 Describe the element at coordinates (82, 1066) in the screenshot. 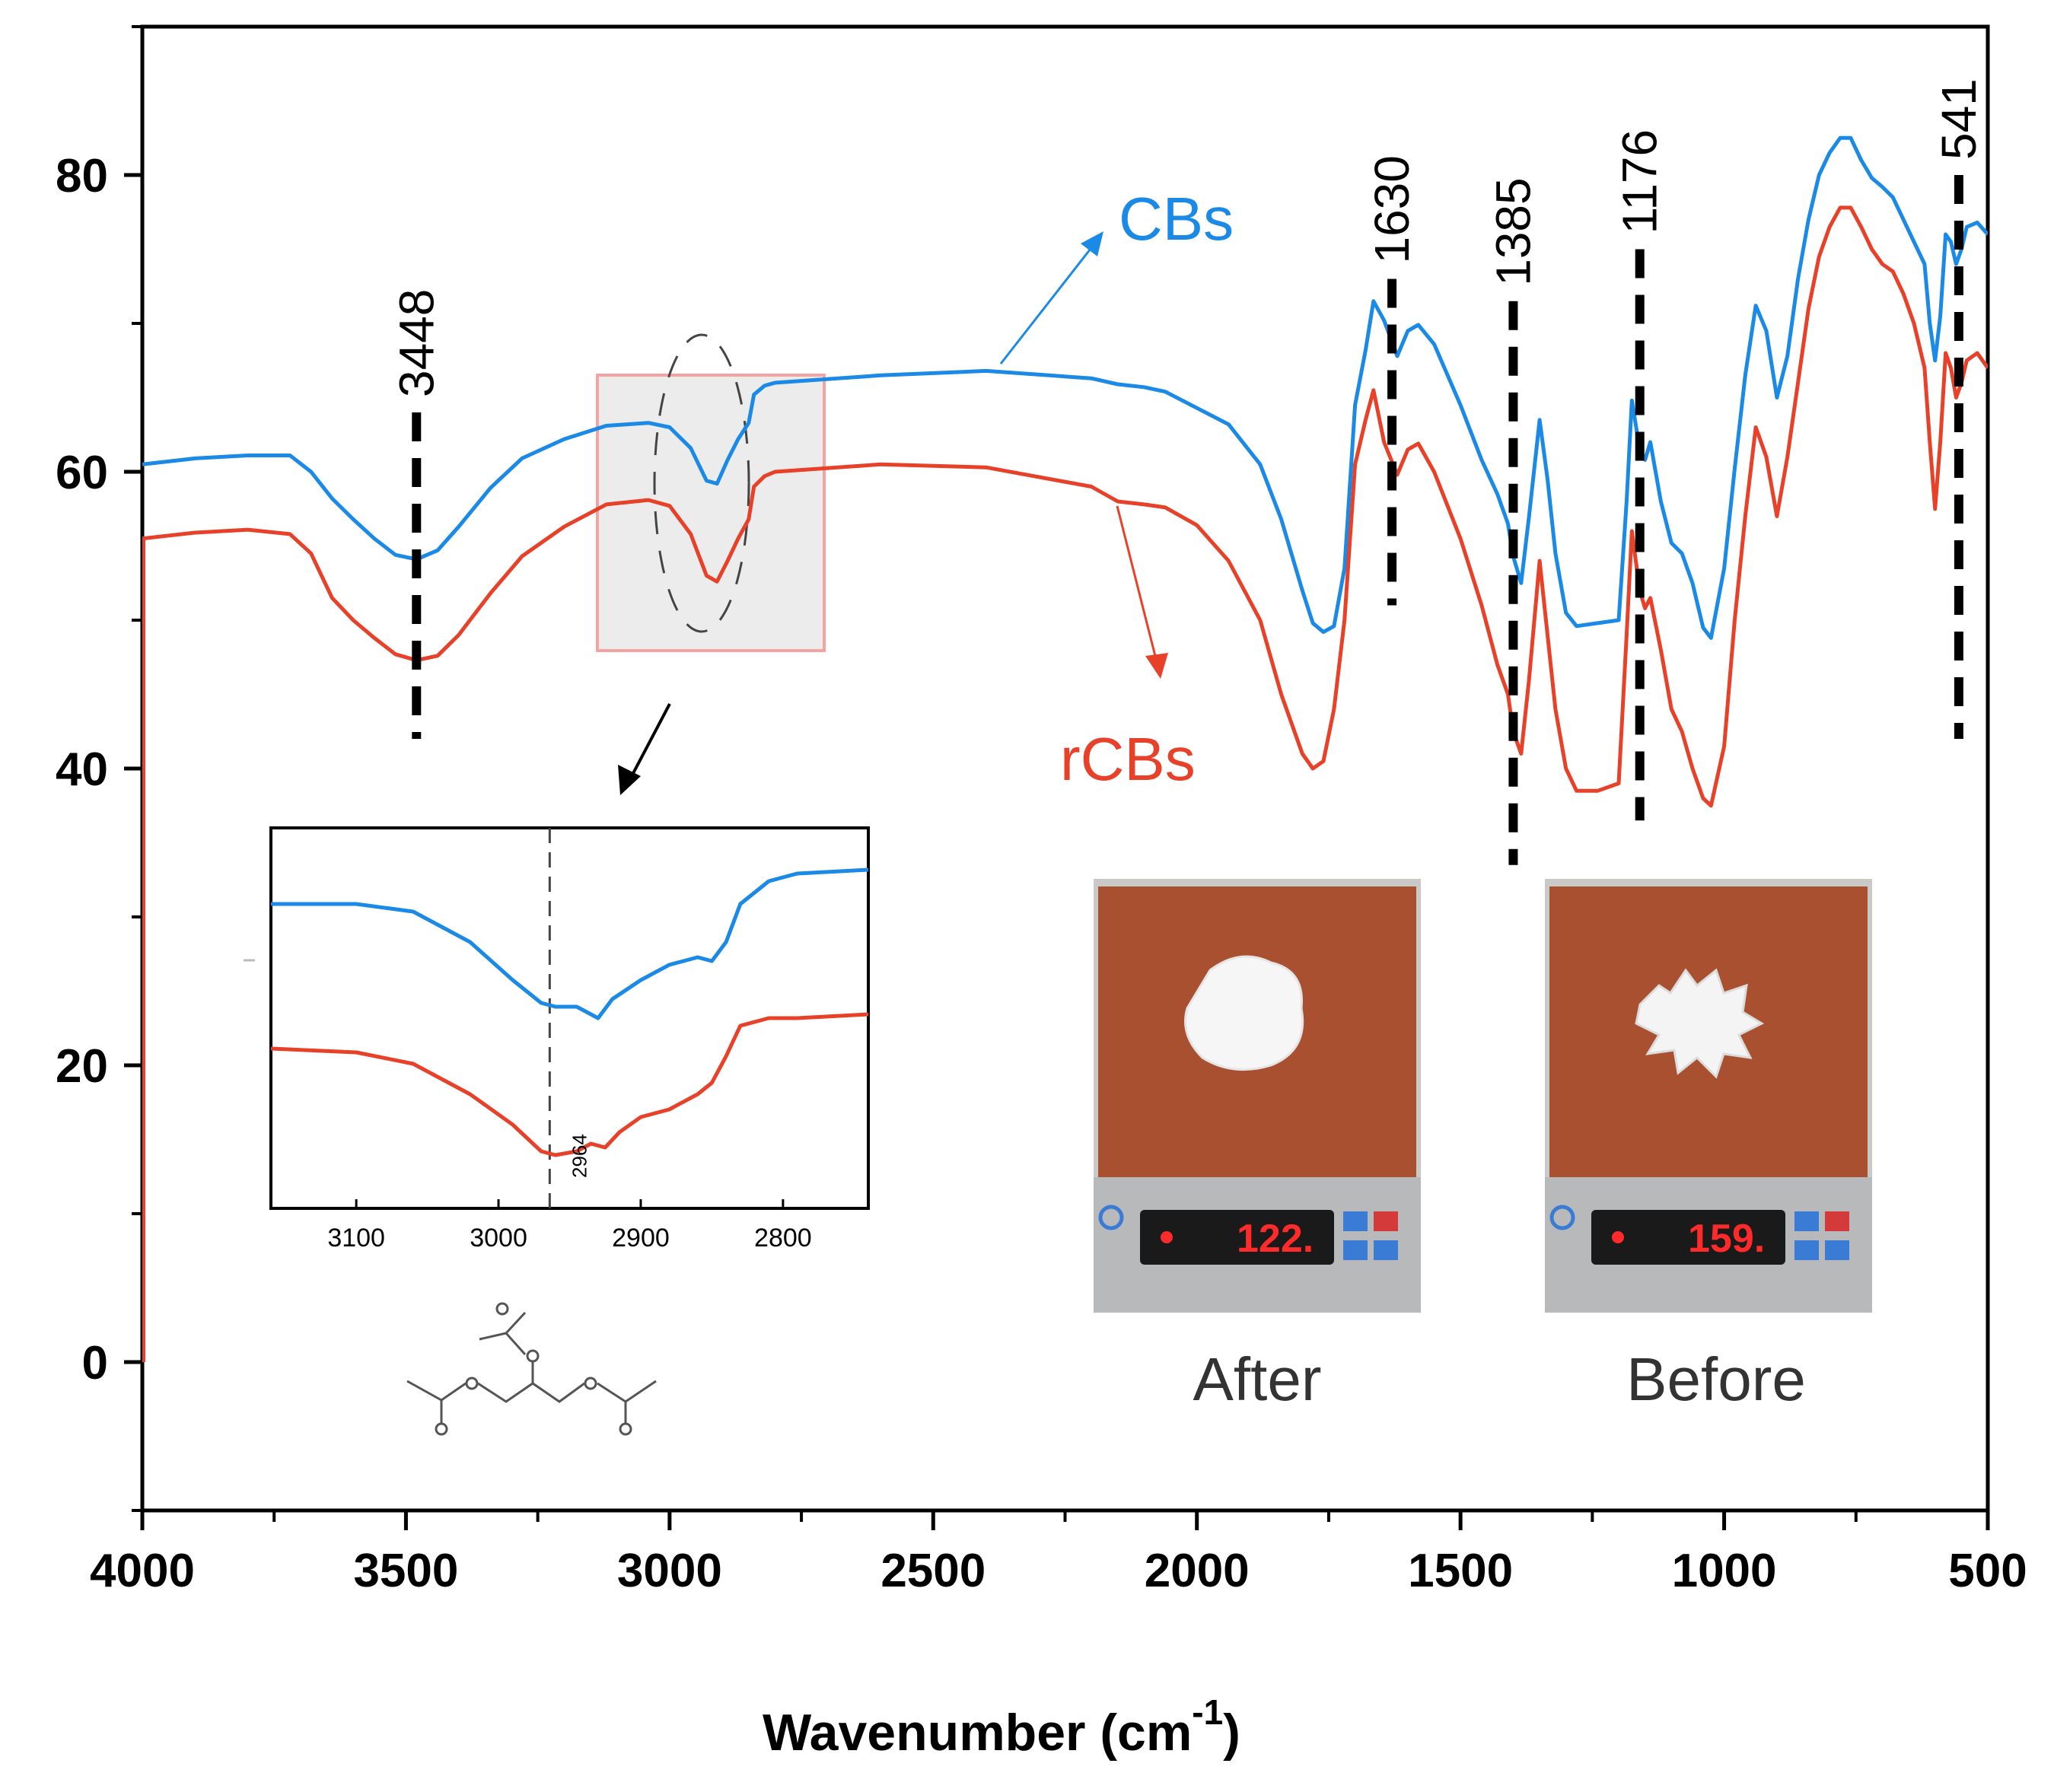

I see `y-tick-label: 20` at that location.